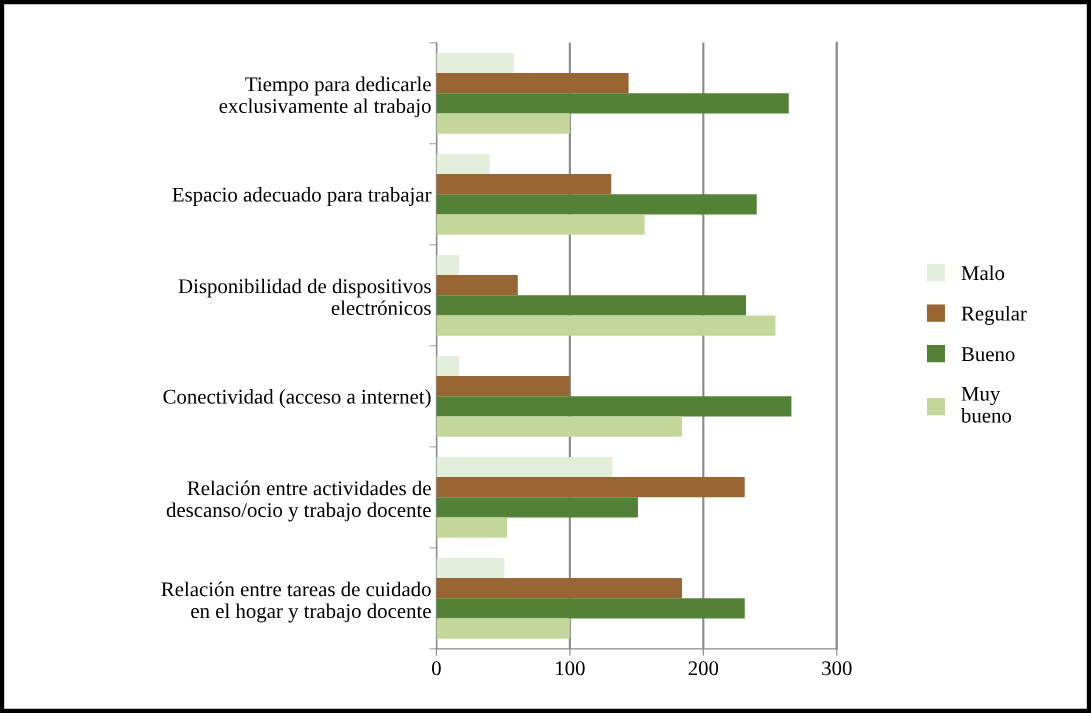  Describe the element at coordinates (994, 315) in the screenshot. I see `legend-label: Regular` at that location.